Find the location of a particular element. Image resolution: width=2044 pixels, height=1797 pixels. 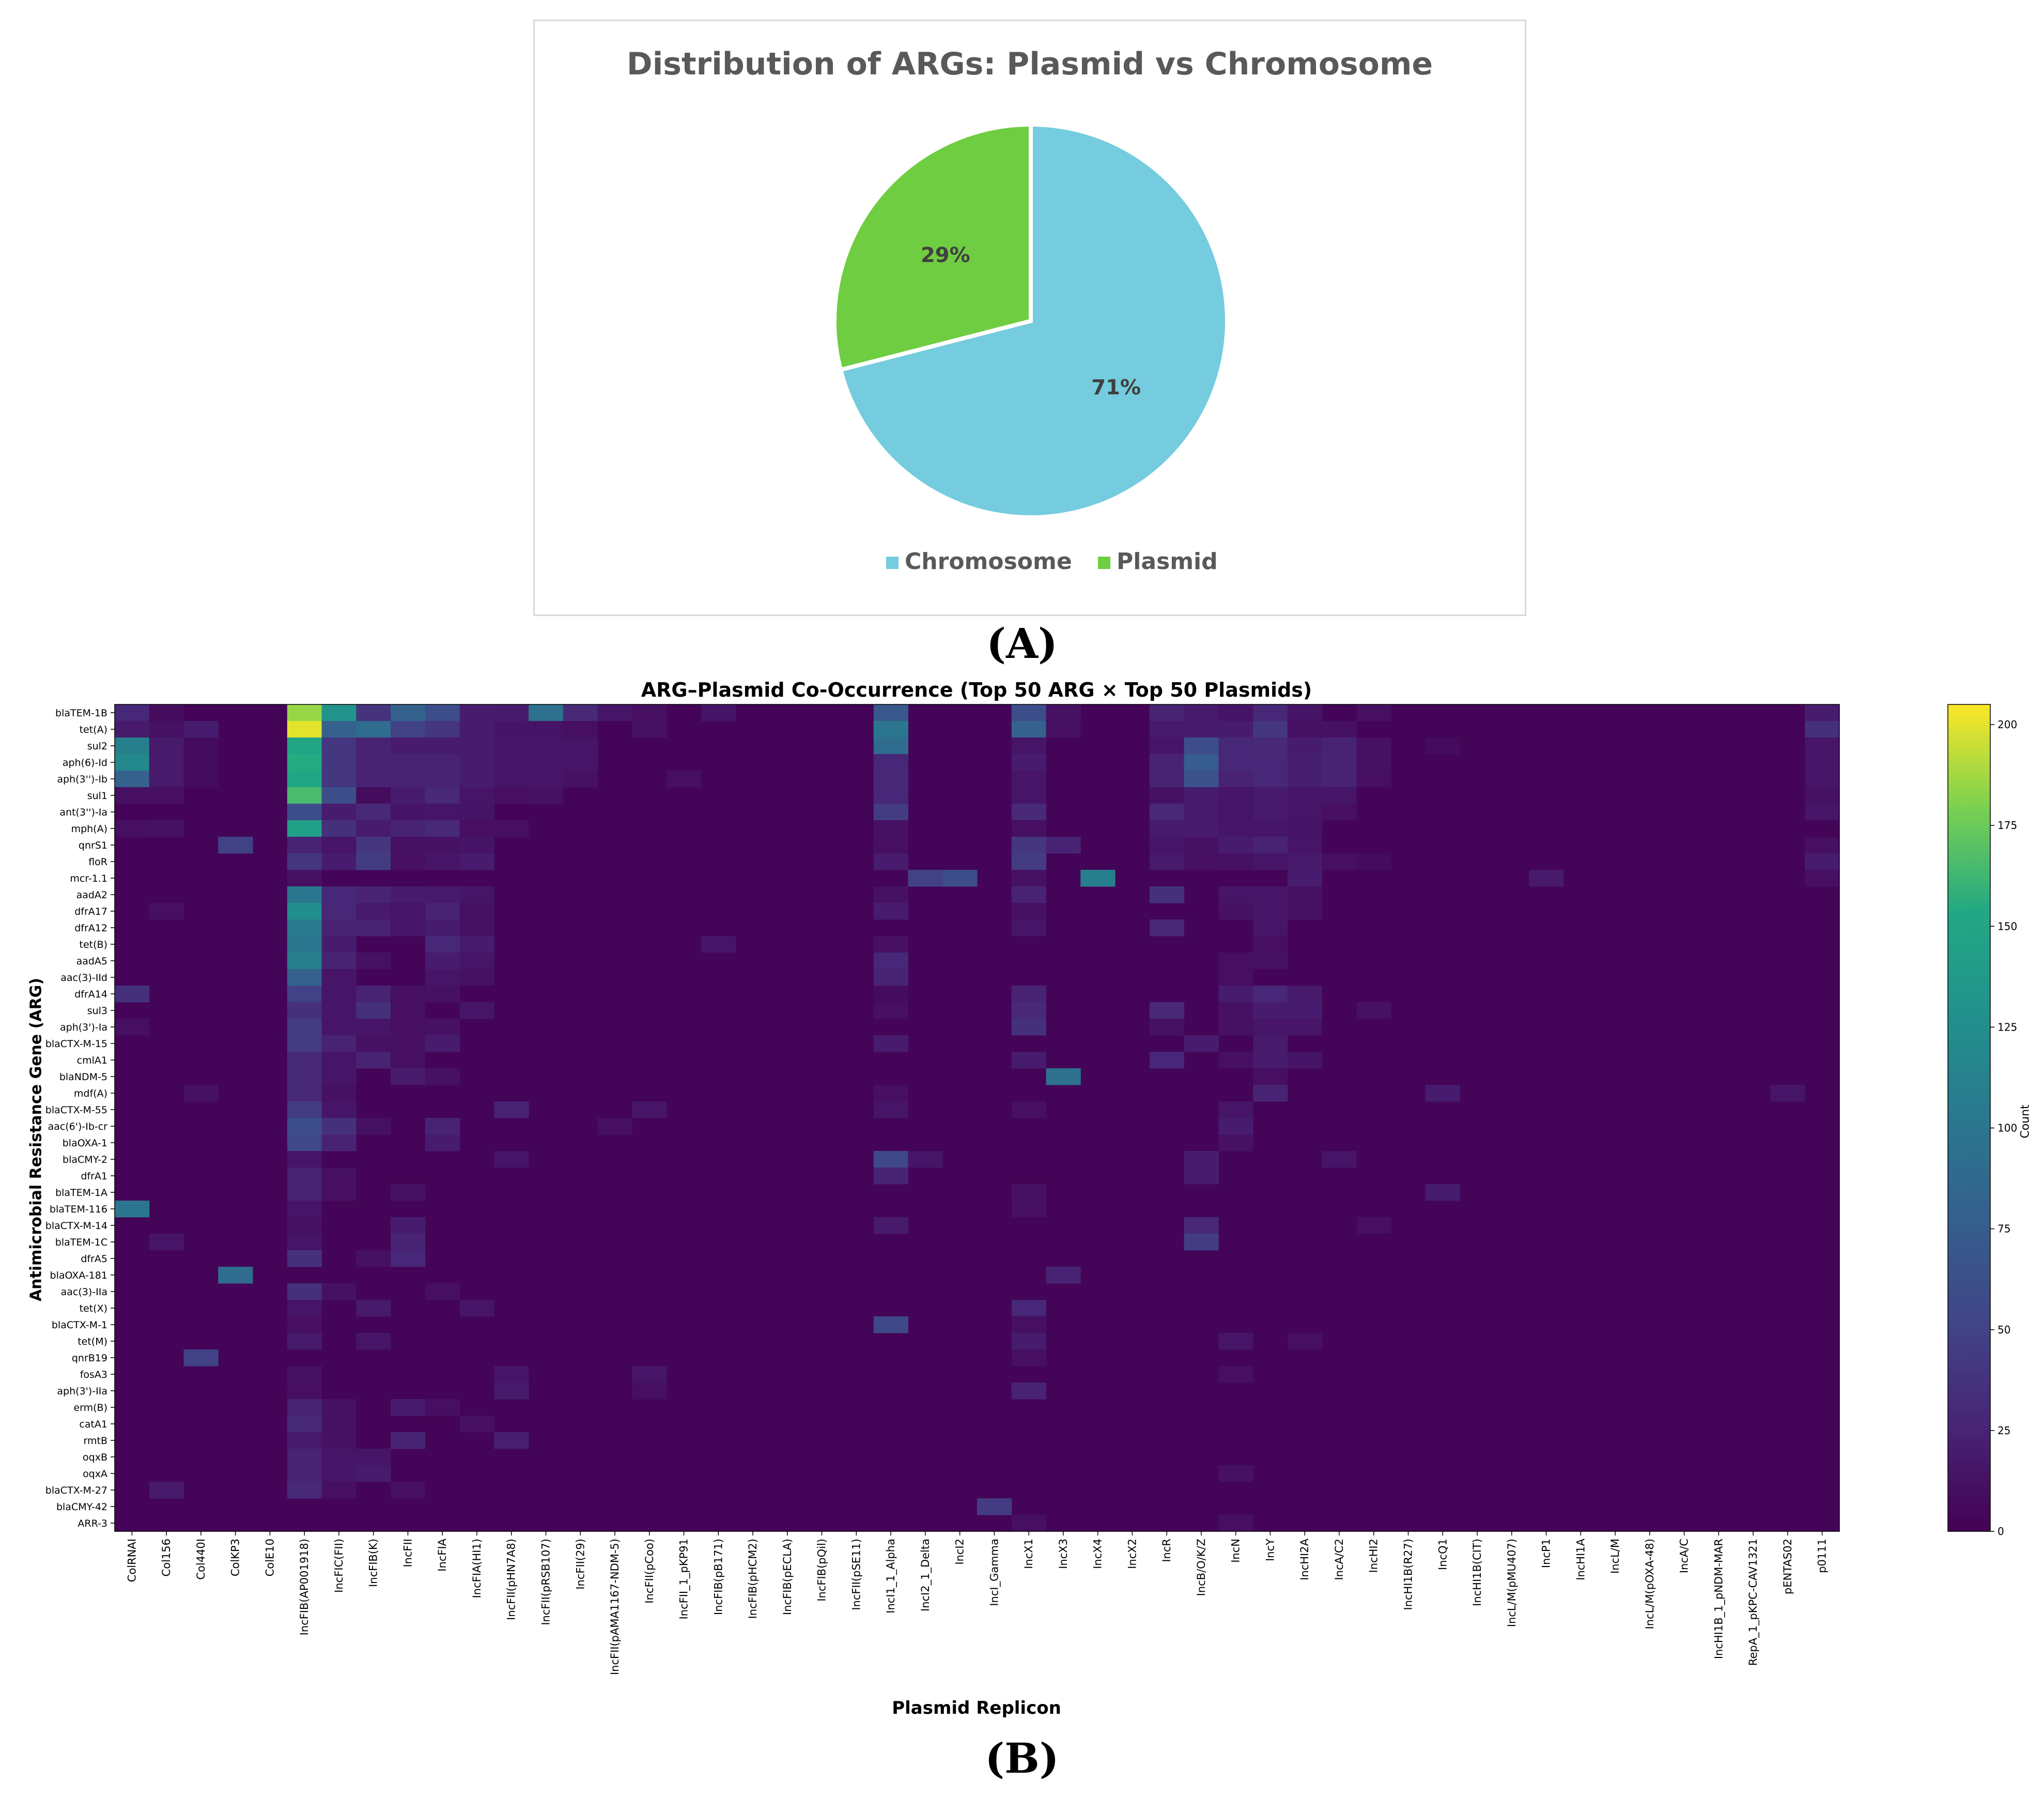

x-tick-label: Col440I is located at coordinates (201, 1559).